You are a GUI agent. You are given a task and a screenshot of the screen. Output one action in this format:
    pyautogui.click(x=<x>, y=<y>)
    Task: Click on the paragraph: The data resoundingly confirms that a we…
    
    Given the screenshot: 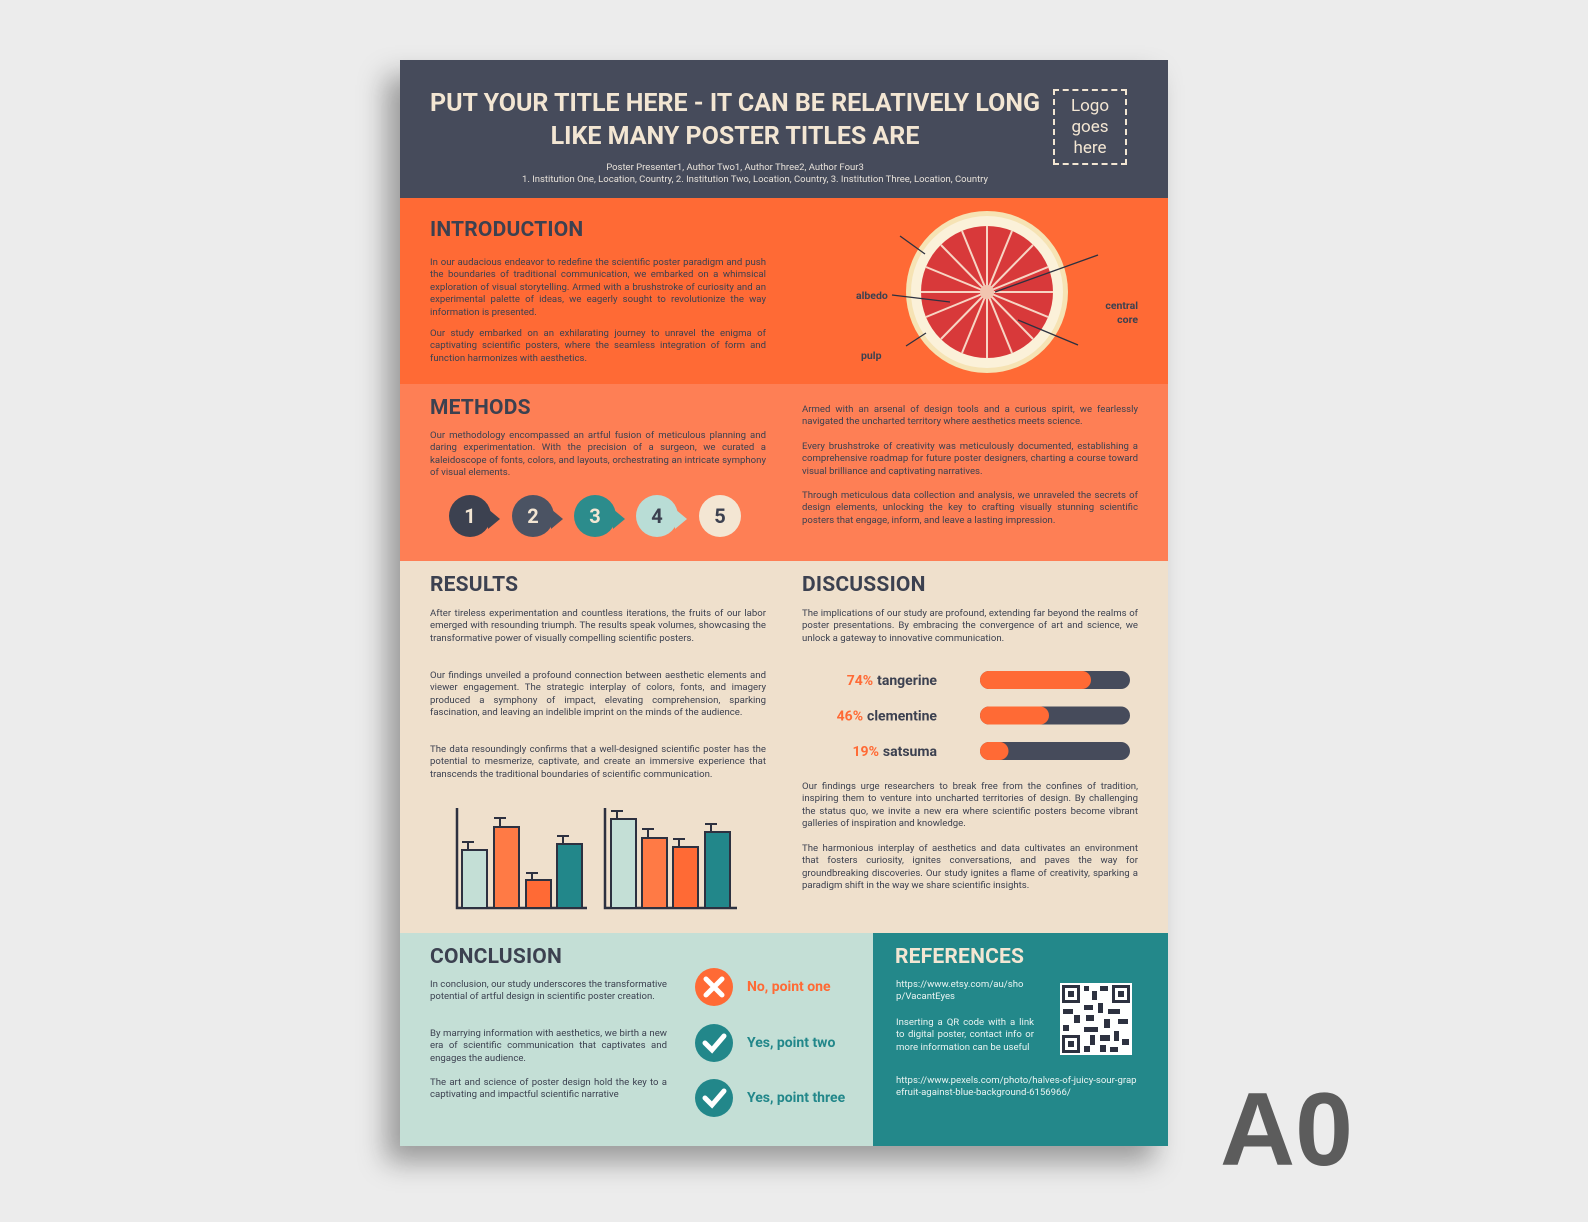 What is the action you would take?
    pyautogui.click(x=598, y=762)
    